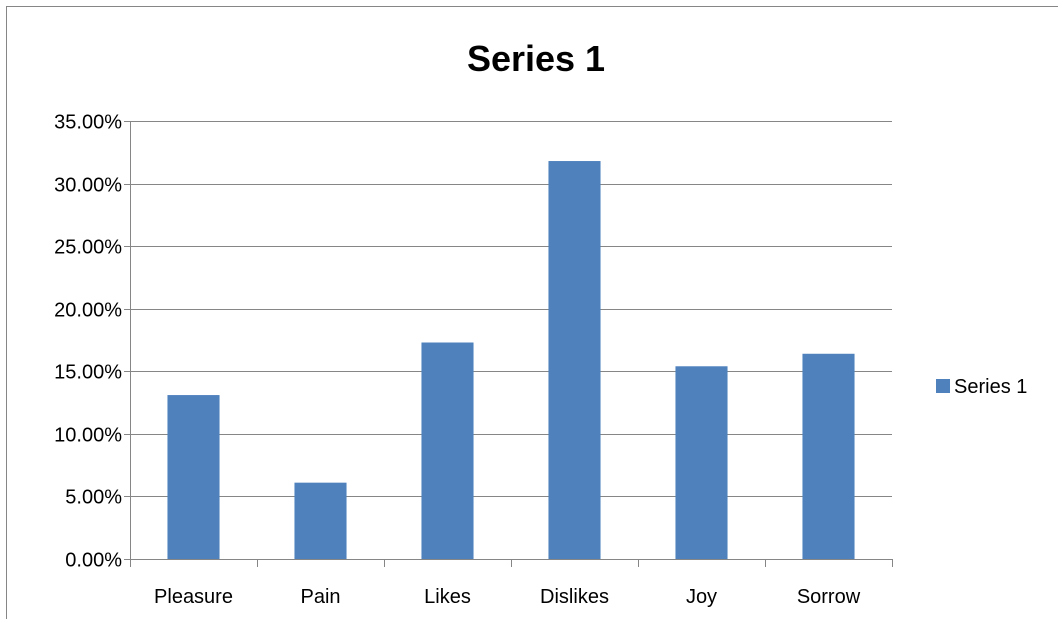 This screenshot has height=619, width=1058. What do you see at coordinates (828, 456) in the screenshot?
I see `bar-sorrow` at bounding box center [828, 456].